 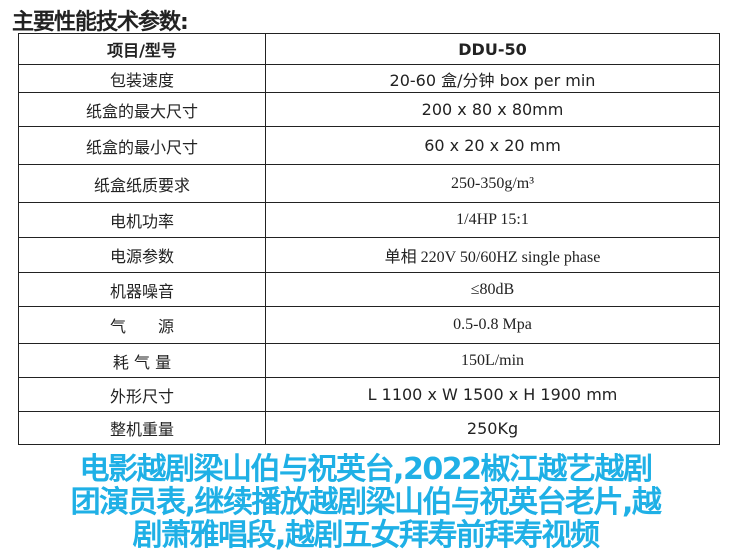 I want to click on table-row: 机器噪音 ≤80dB, so click(x=369, y=289).